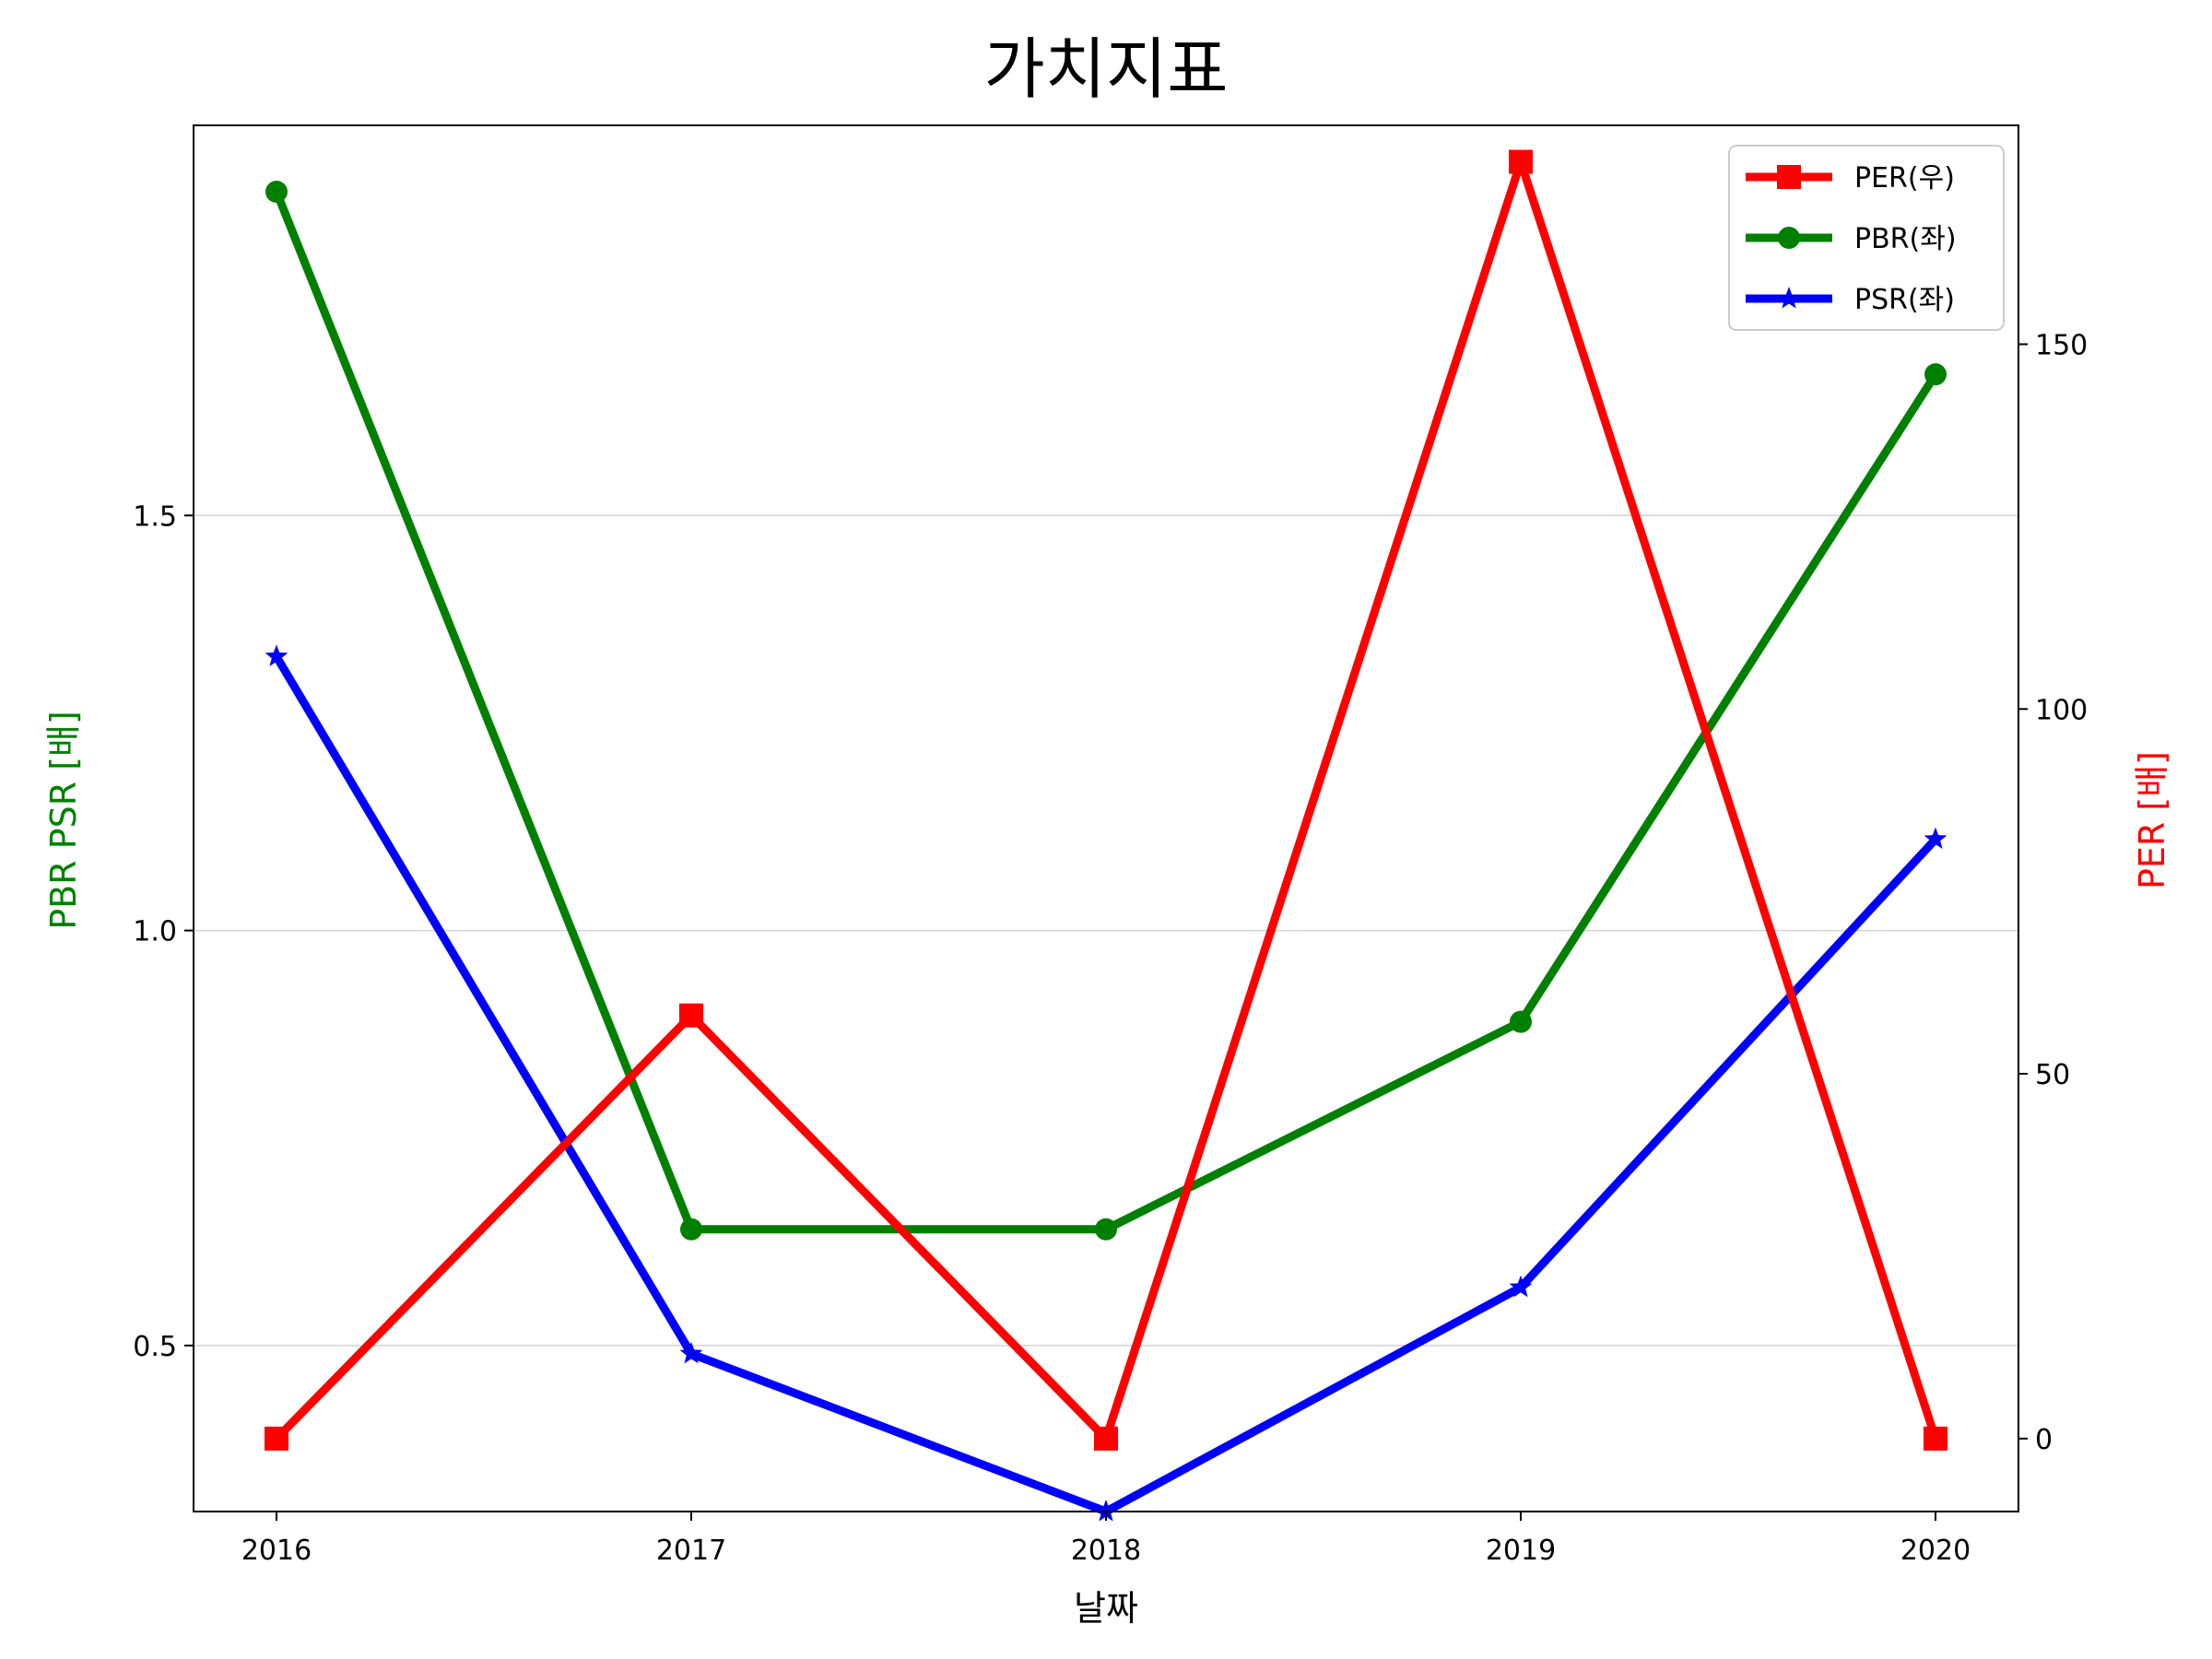 This screenshot has width=2212, height=1659. What do you see at coordinates (1106, 1608) in the screenshot?
I see `x-axis-label: 날짜` at bounding box center [1106, 1608].